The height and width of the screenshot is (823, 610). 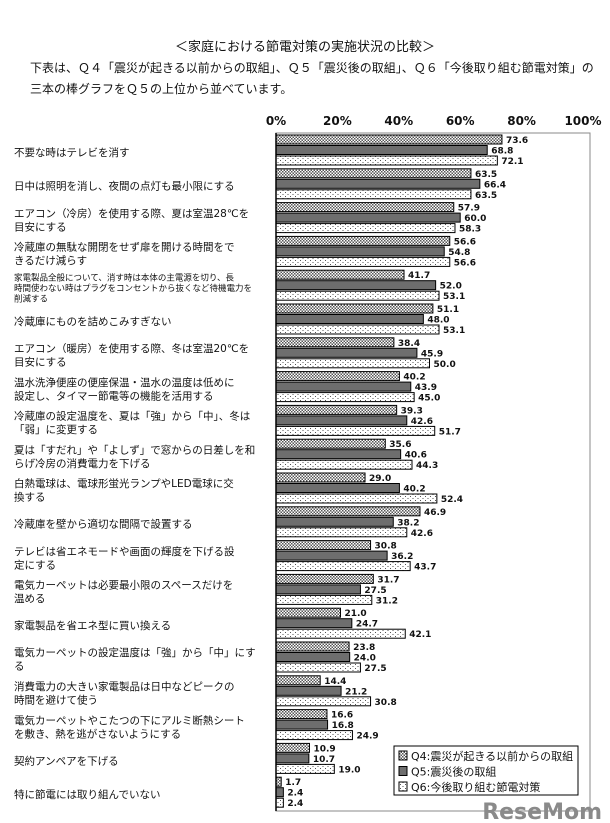 What do you see at coordinates (131, 220) in the screenshot?
I see `category-label: エアコン（冷房）を使用する際、夏は室温28℃を目安にする` at bounding box center [131, 220].